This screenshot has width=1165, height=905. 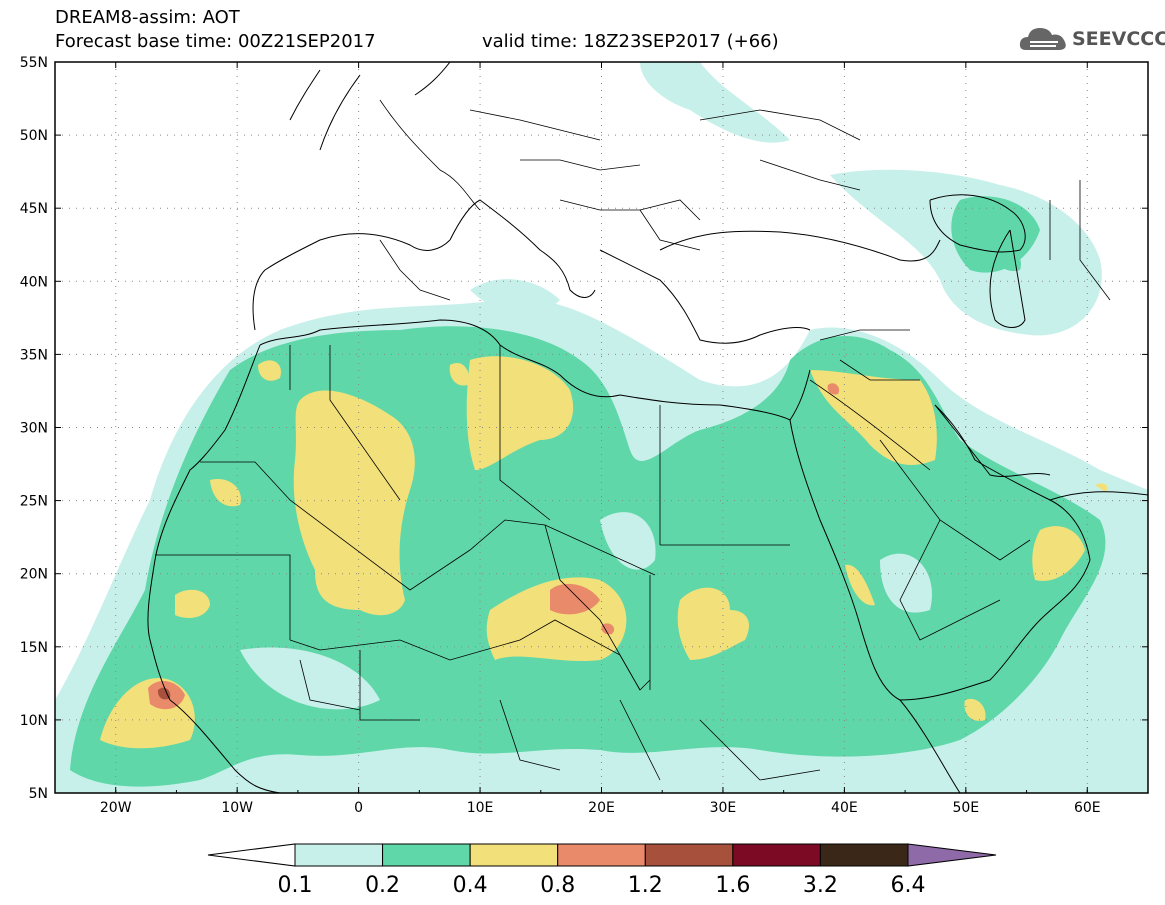 I want to click on lon-label: 30E, so click(x=723, y=808).